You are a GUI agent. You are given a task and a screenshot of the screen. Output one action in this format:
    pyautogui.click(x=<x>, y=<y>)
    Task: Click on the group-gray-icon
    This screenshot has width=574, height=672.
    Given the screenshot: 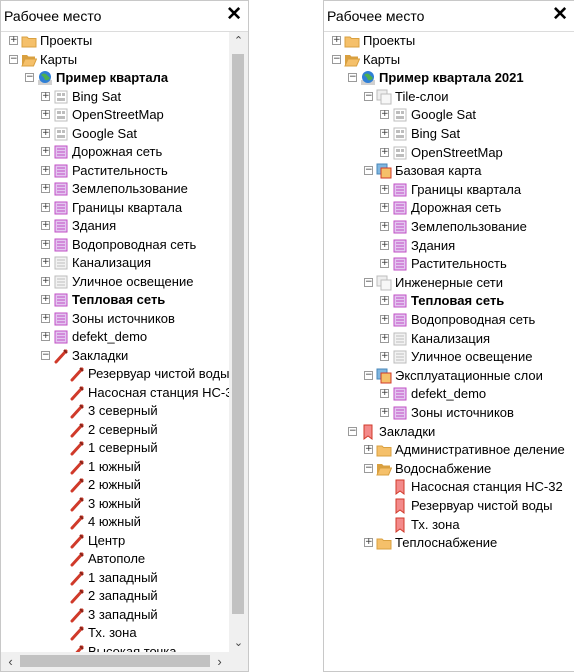 What is the action you would take?
    pyautogui.click(x=384, y=97)
    